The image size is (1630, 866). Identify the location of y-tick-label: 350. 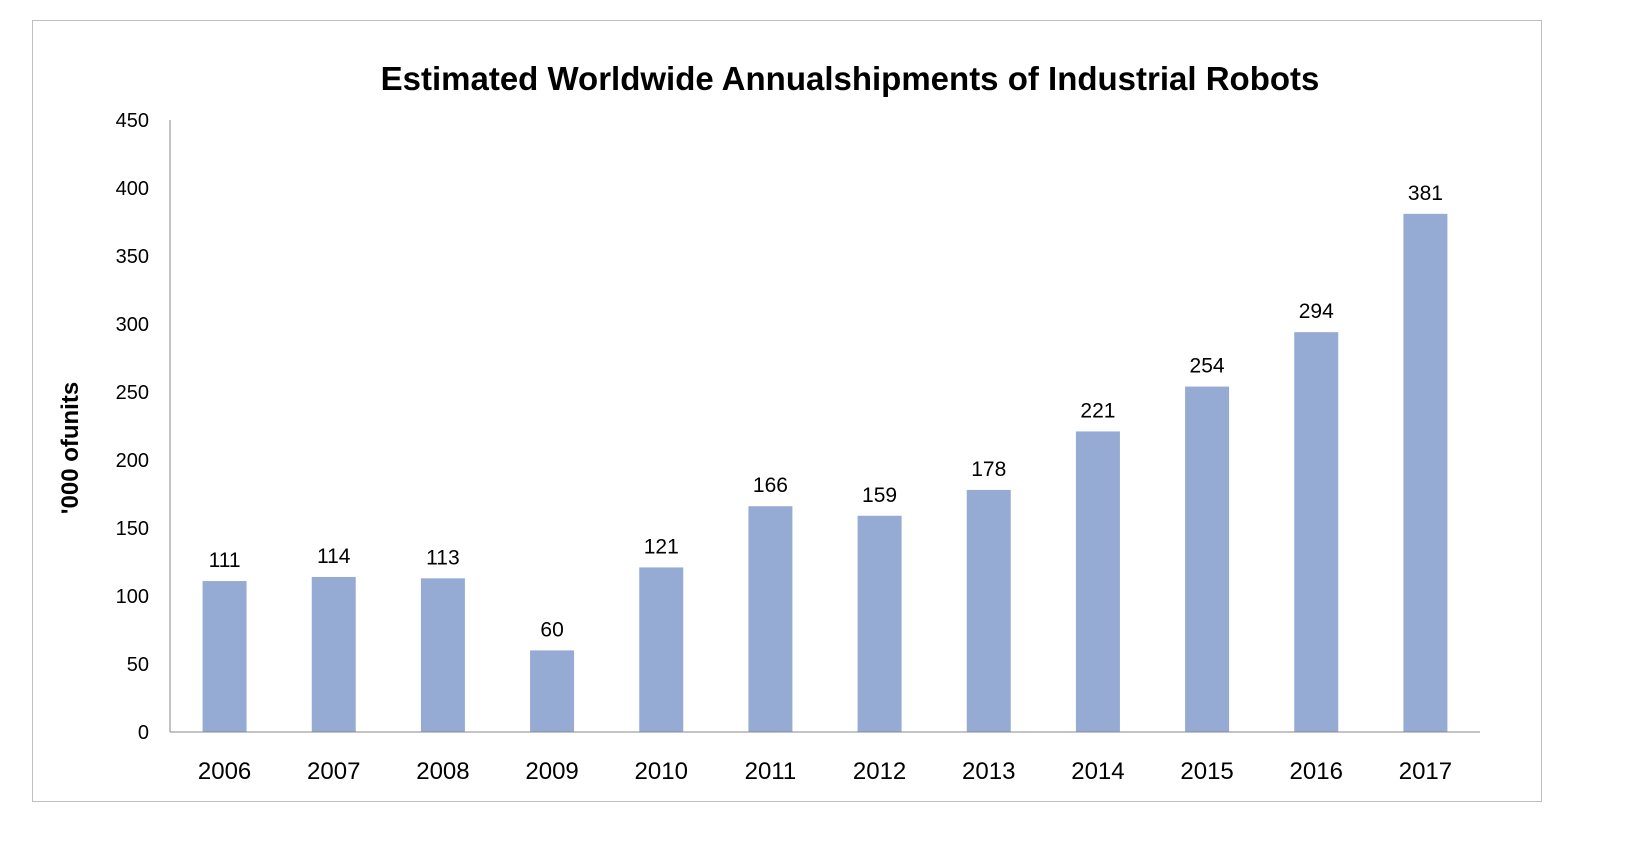
(132, 257).